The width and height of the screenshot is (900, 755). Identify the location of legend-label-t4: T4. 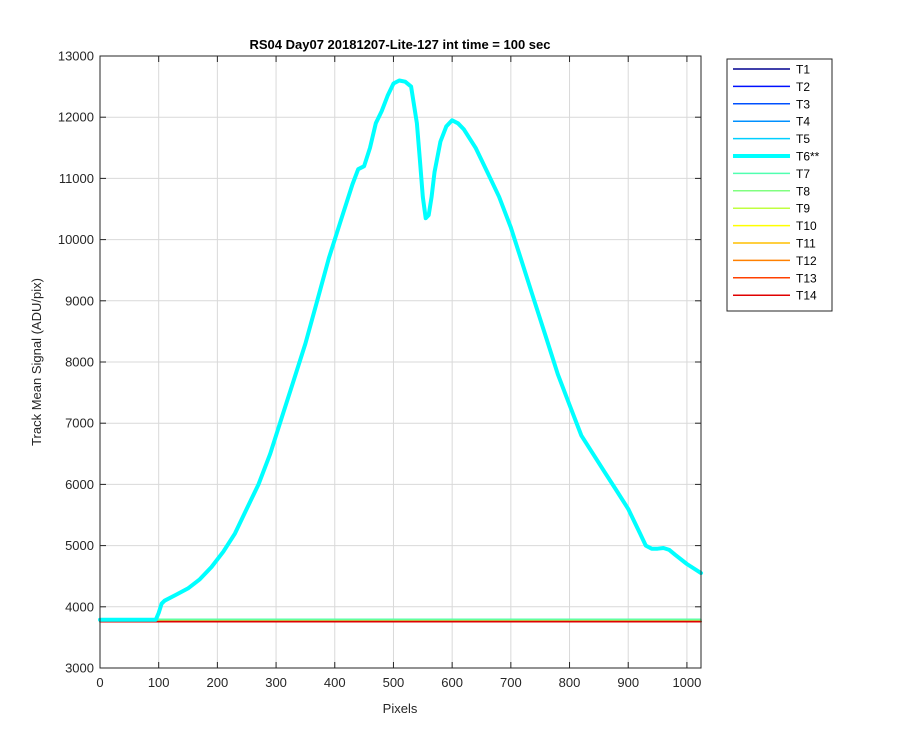
(803, 122).